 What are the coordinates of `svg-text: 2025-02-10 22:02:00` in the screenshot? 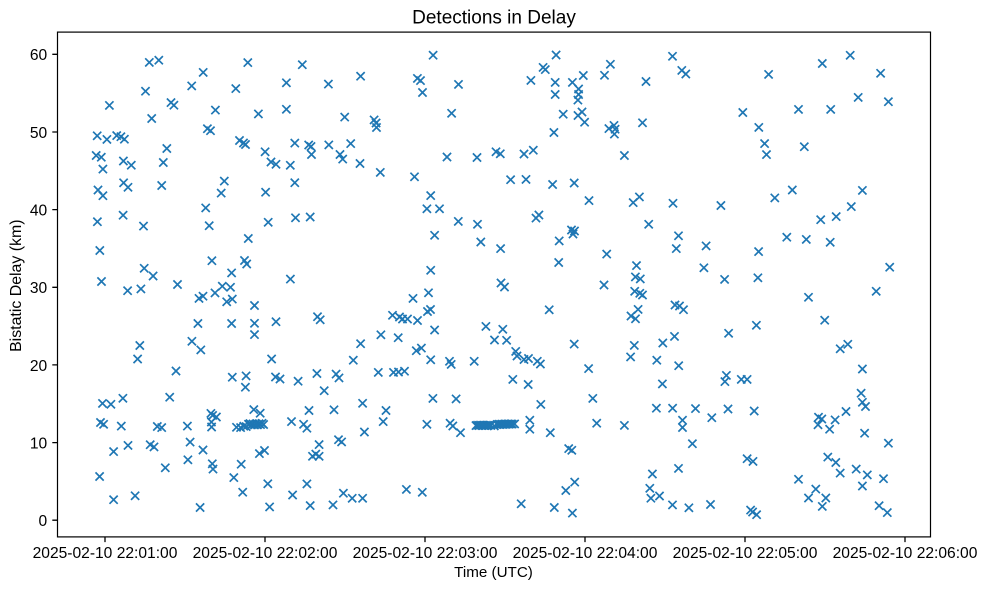 It's located at (265, 553).